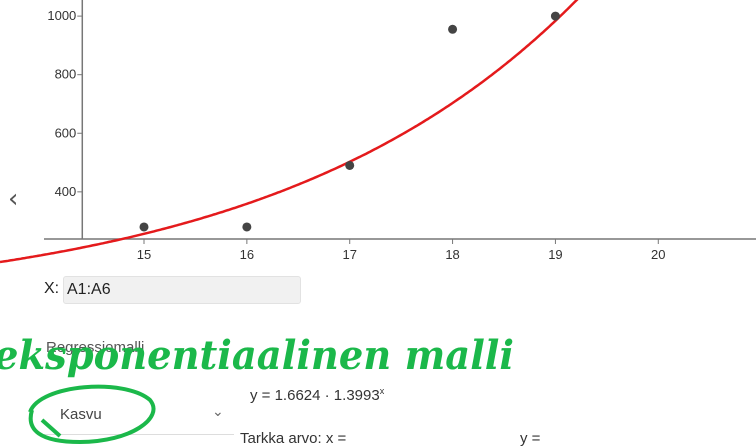 This screenshot has width=756, height=447. What do you see at coordinates (139, 434) in the screenshot?
I see `select-underline` at bounding box center [139, 434].